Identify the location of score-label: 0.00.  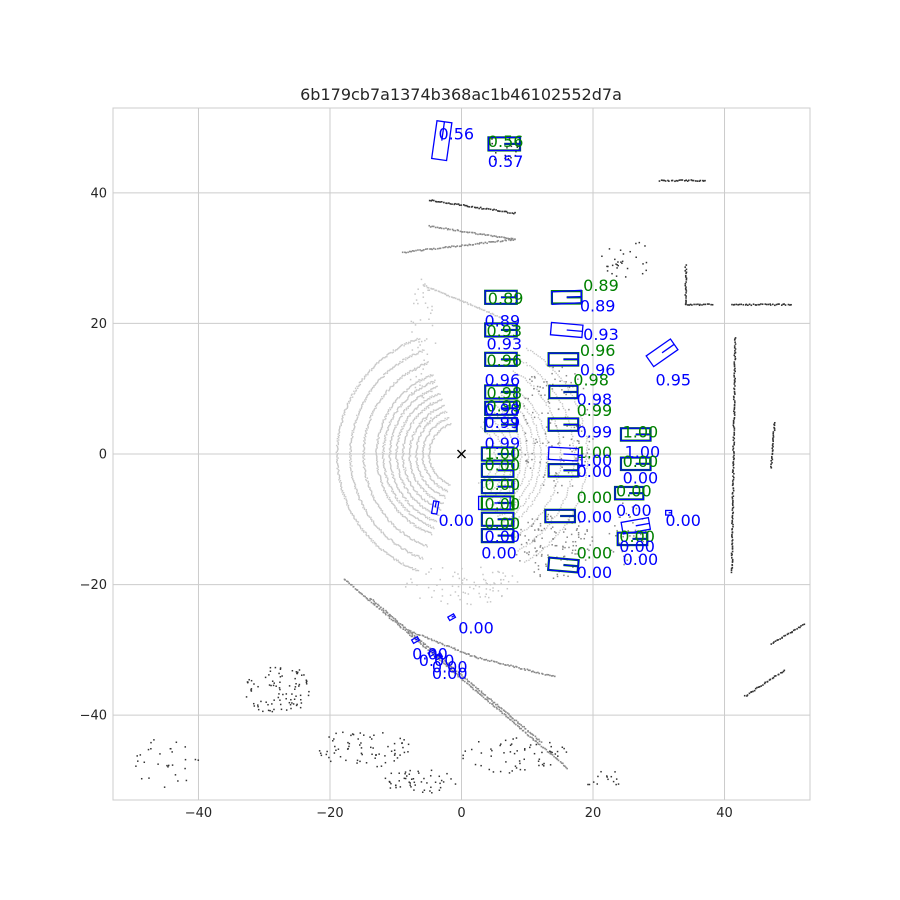
(450, 667).